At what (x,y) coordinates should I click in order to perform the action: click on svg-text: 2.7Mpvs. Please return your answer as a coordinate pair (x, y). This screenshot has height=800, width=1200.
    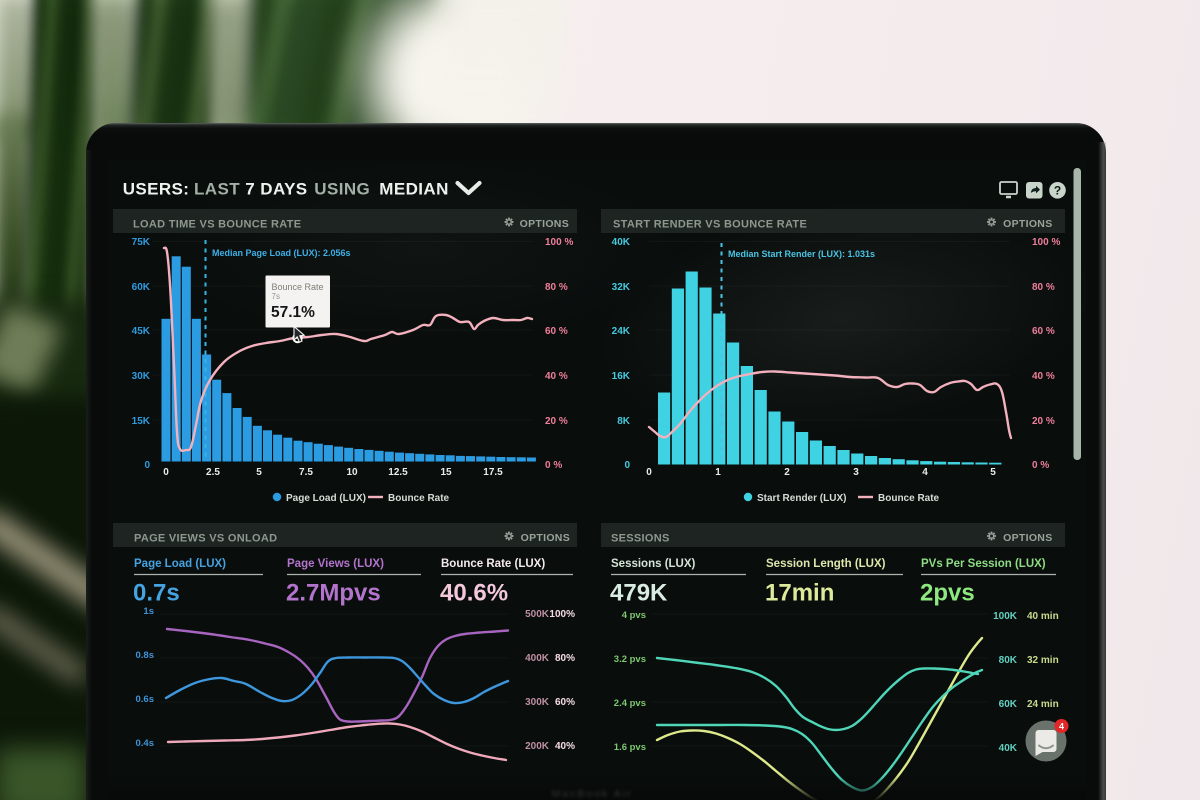
    Looking at the image, I should click on (333, 593).